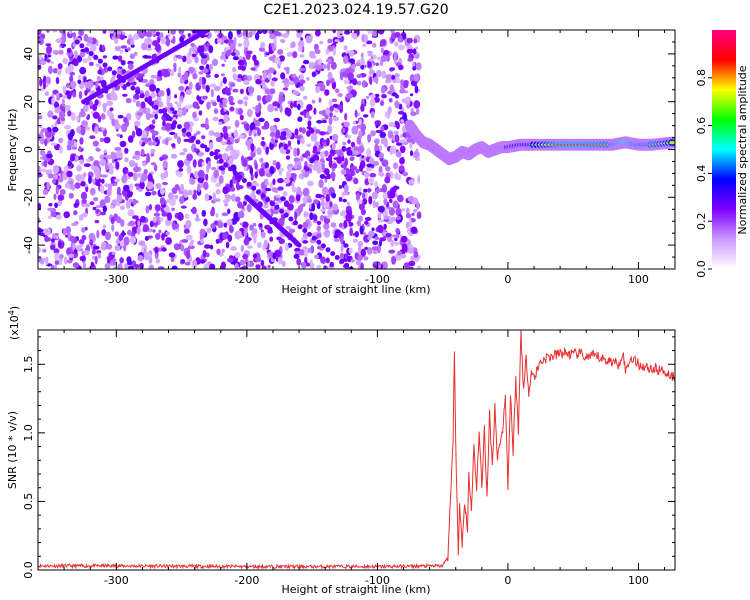 The height and width of the screenshot is (600, 750). What do you see at coordinates (701, 78) in the screenshot?
I see `colorbar-tick-label: 0.8` at bounding box center [701, 78].